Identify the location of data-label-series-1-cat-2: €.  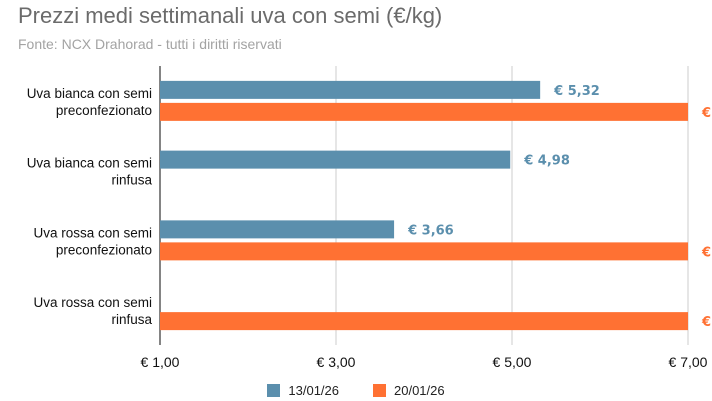
(706, 252).